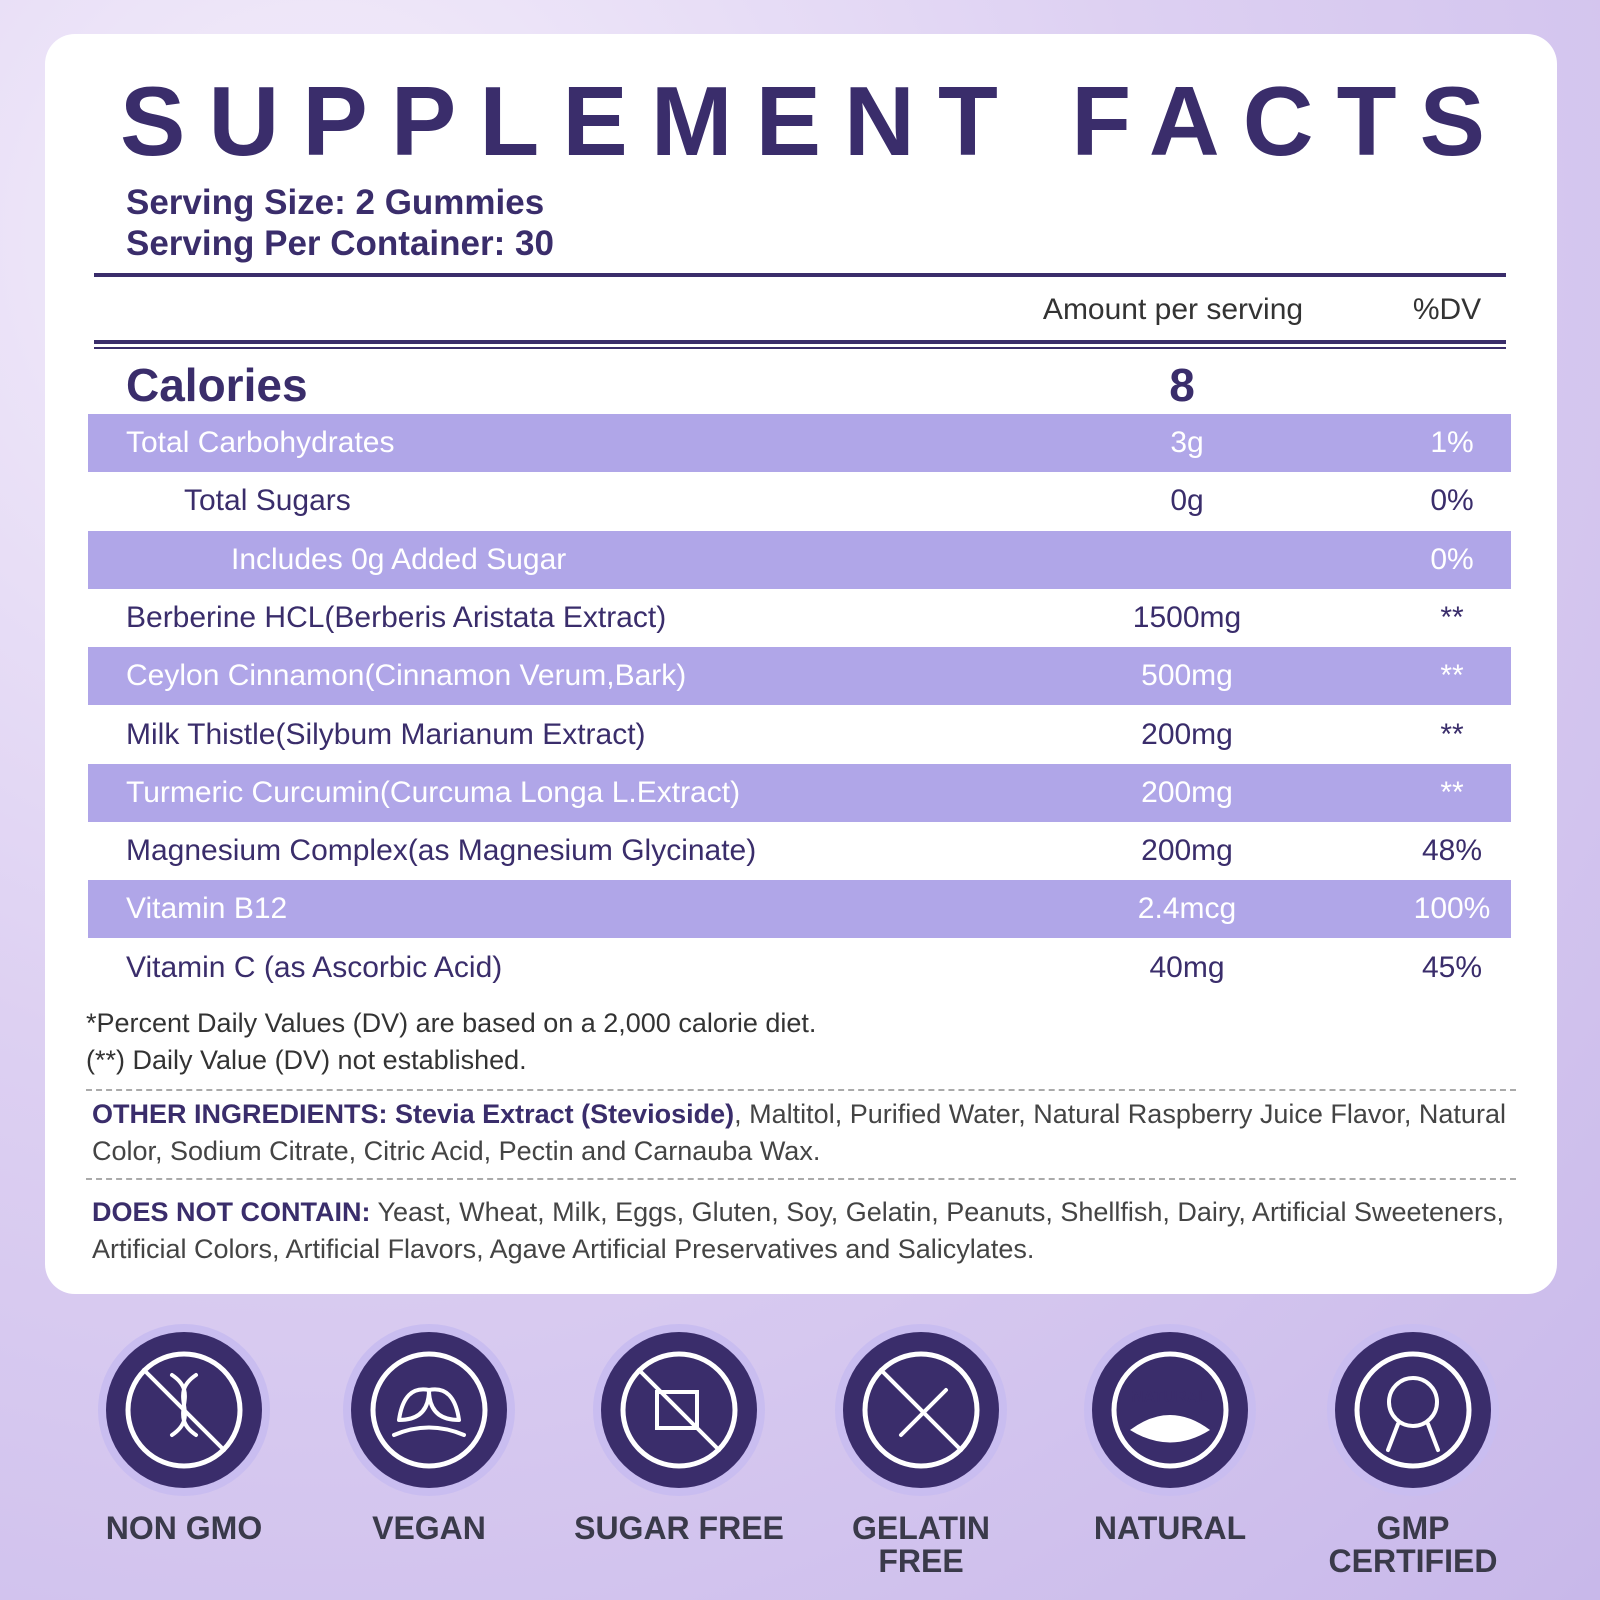 This screenshot has height=1600, width=1600. I want to click on nutrient-row: Includes 0g Added Sugar 0%, so click(799, 559).